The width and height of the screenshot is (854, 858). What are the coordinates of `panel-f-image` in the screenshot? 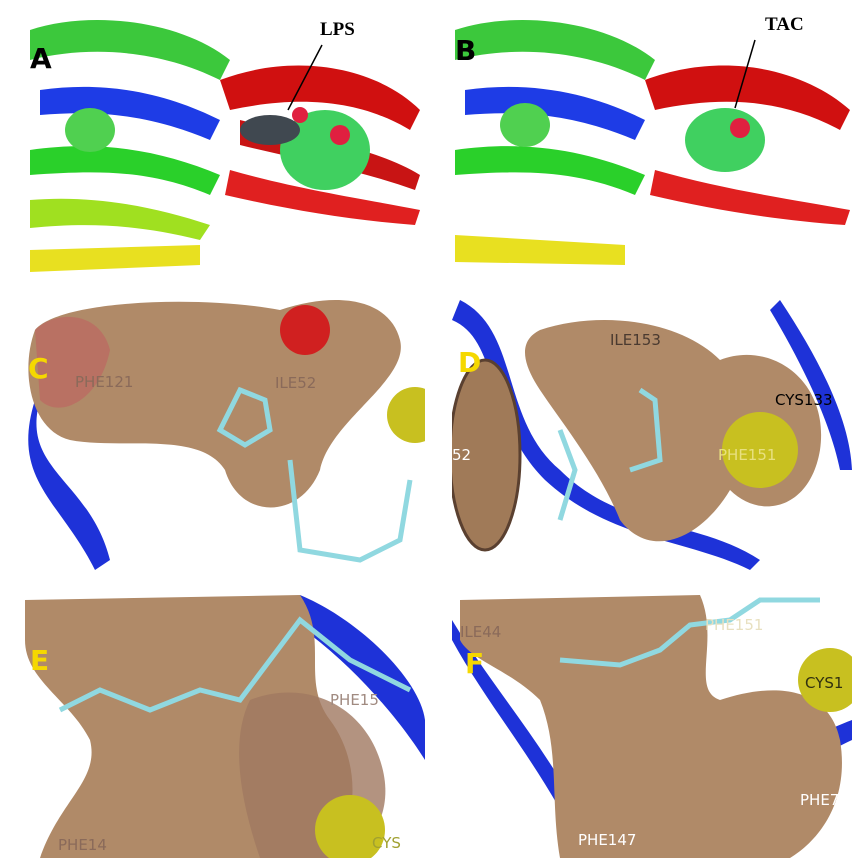 It's located at (652, 725).